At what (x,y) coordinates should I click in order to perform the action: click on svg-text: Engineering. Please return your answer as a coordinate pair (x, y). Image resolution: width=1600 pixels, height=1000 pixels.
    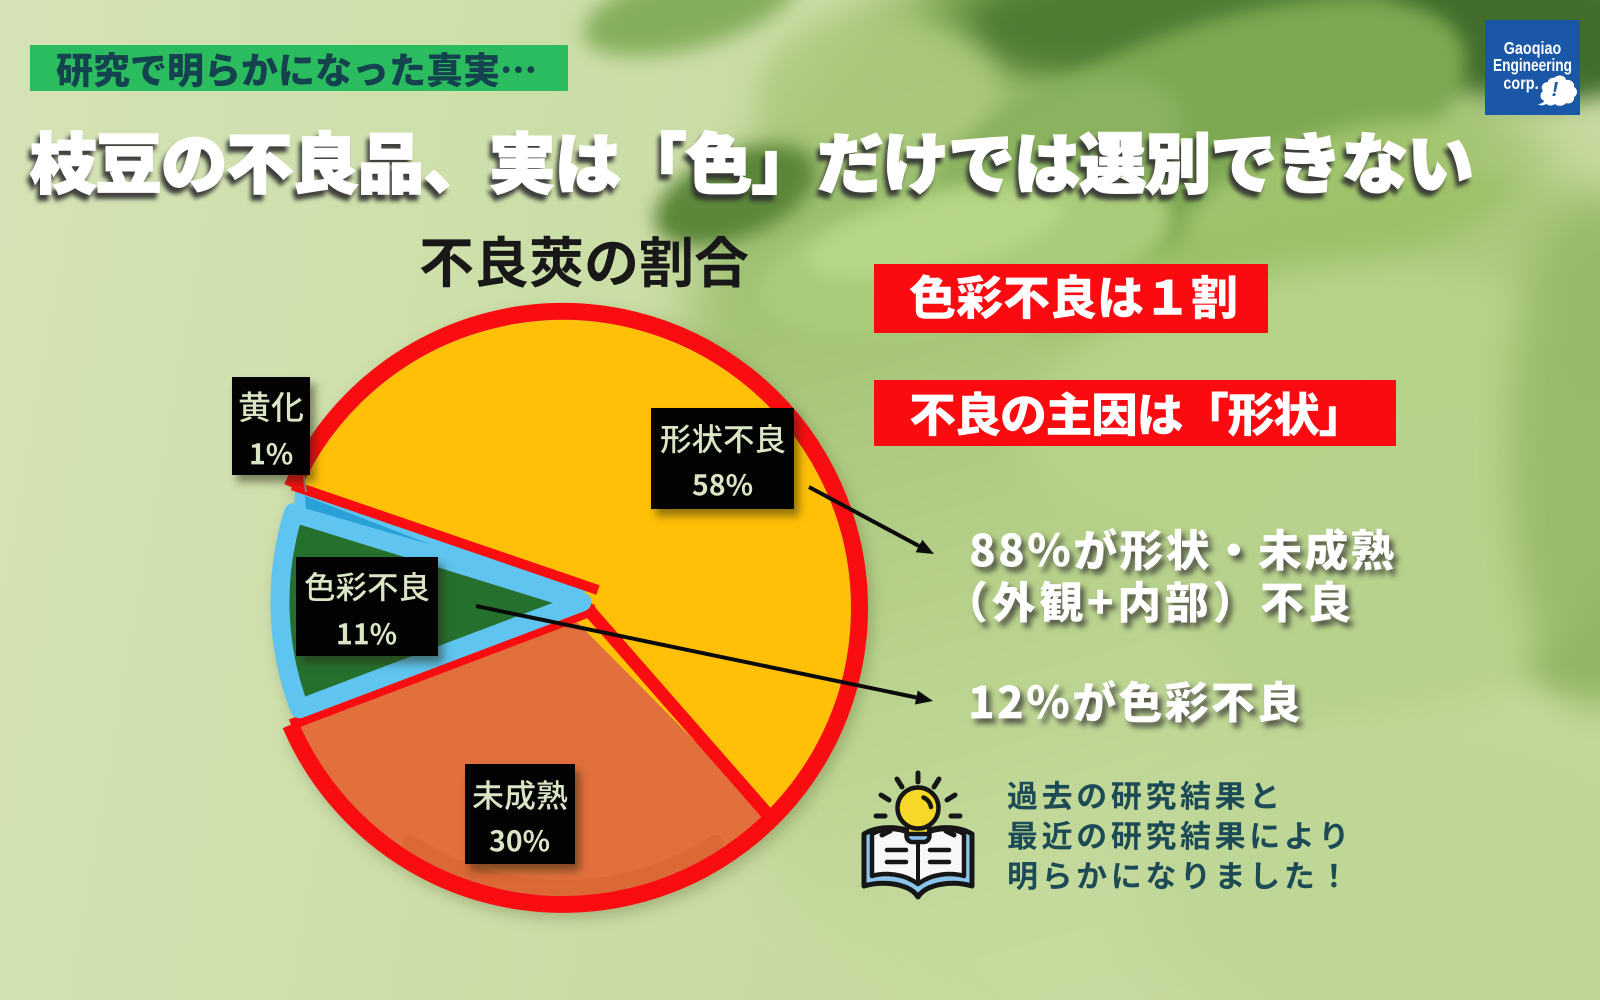
    Looking at the image, I should click on (1532, 65).